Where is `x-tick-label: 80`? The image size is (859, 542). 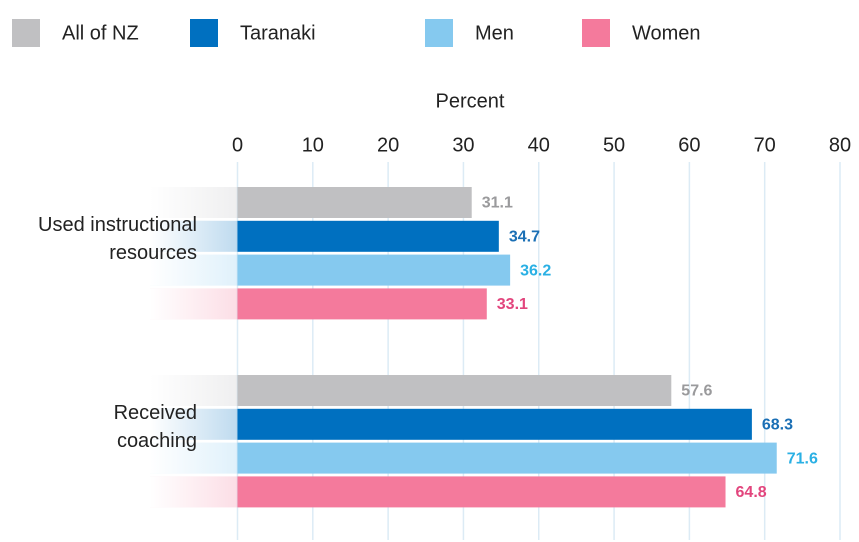
x-tick-label: 80 is located at coordinates (840, 145).